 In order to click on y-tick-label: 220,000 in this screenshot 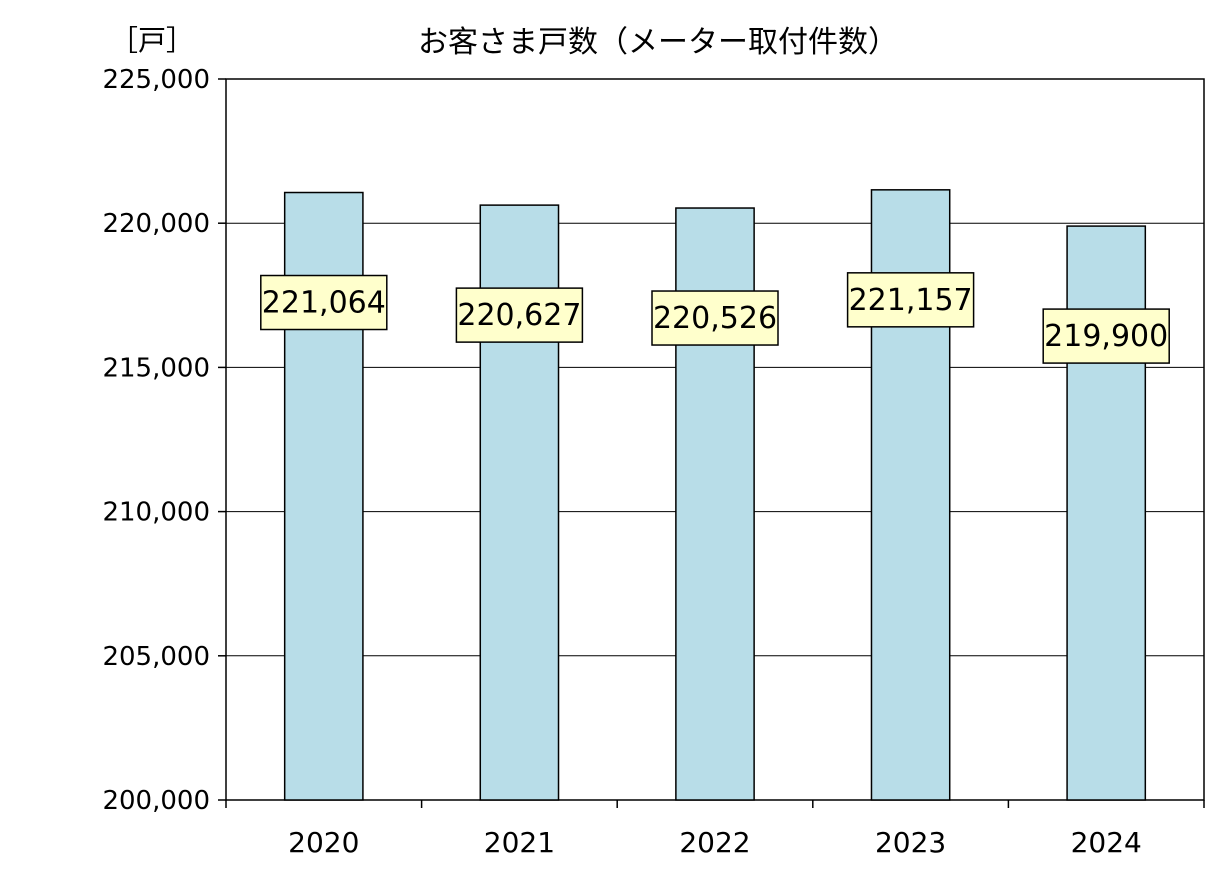, I will do `click(156, 224)`.